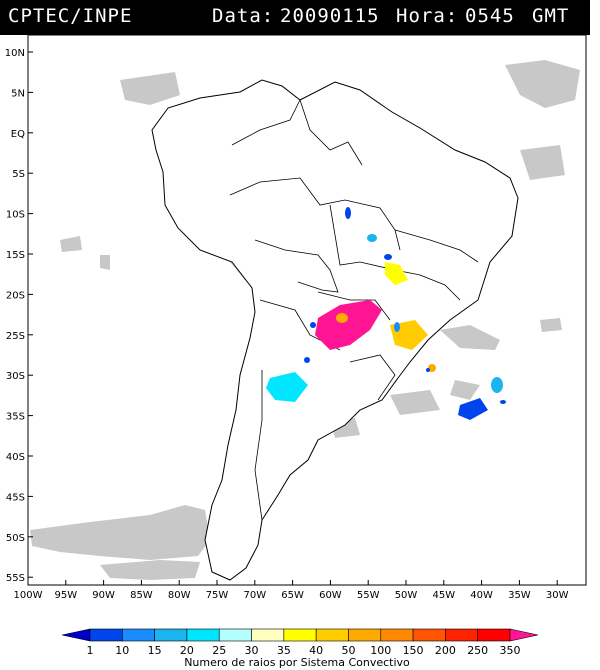 The image size is (600, 670). What do you see at coordinates (15, 255) in the screenshot?
I see `lat-label-15S: 15S` at bounding box center [15, 255].